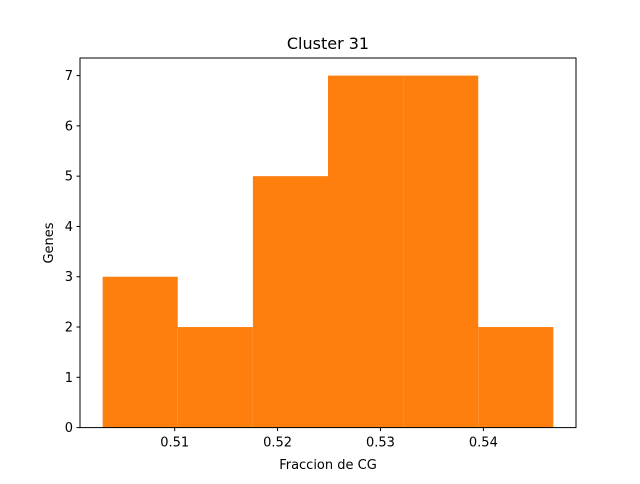  I want to click on y-axis-label: Genes, so click(49, 242).